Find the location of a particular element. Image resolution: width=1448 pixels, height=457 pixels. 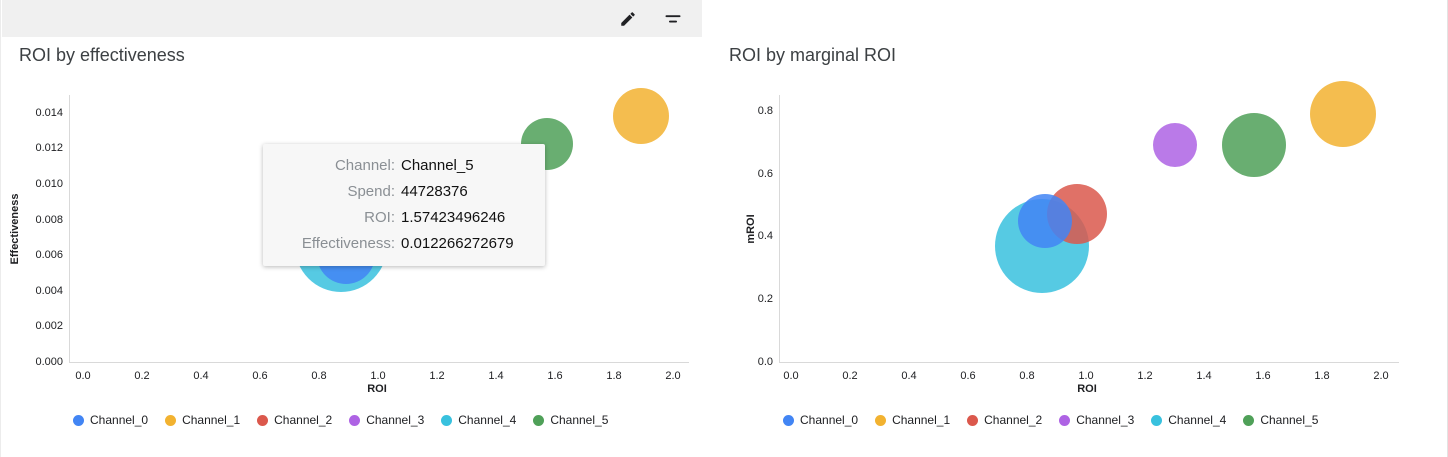

y-axis-tick-label: 0.010 is located at coordinates (49, 184).